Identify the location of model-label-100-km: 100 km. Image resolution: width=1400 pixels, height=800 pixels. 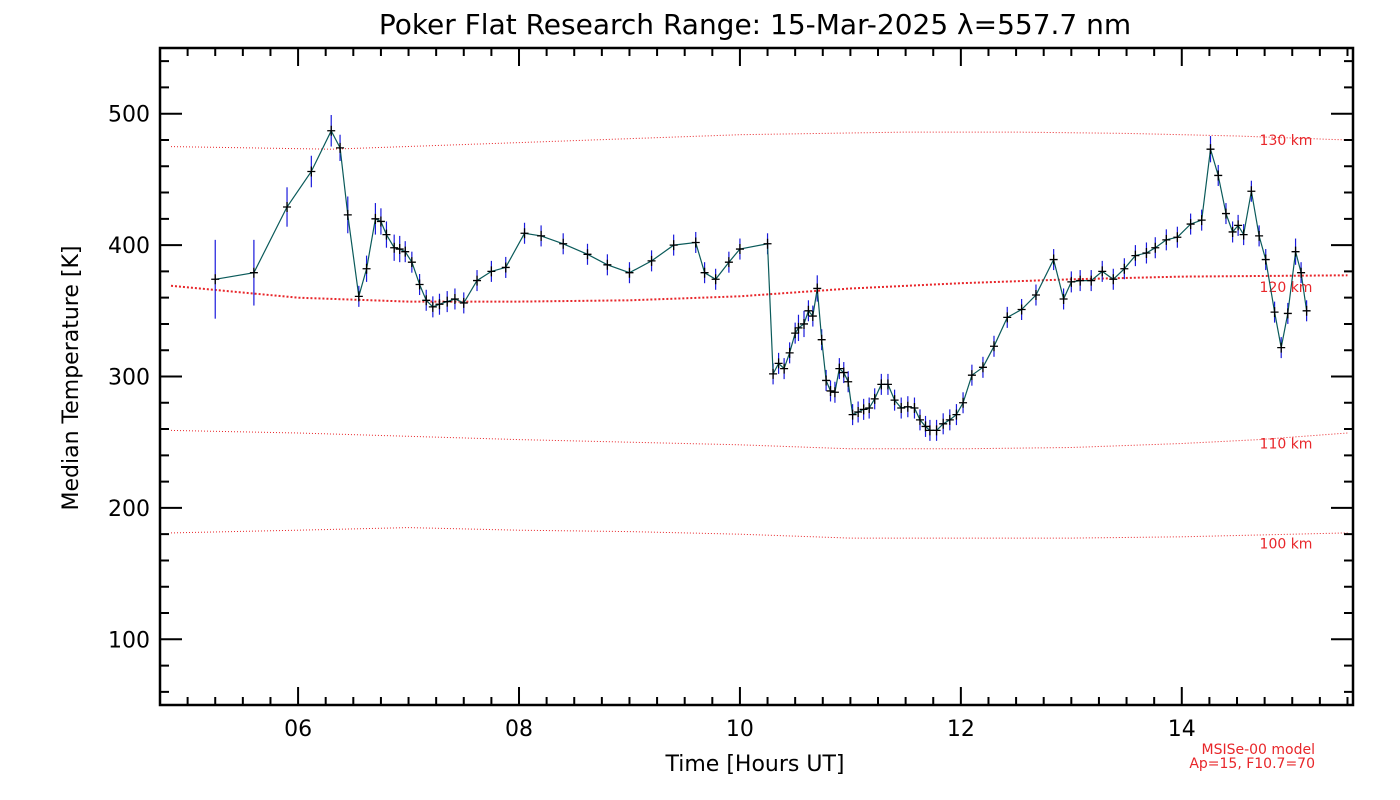
(1286, 544).